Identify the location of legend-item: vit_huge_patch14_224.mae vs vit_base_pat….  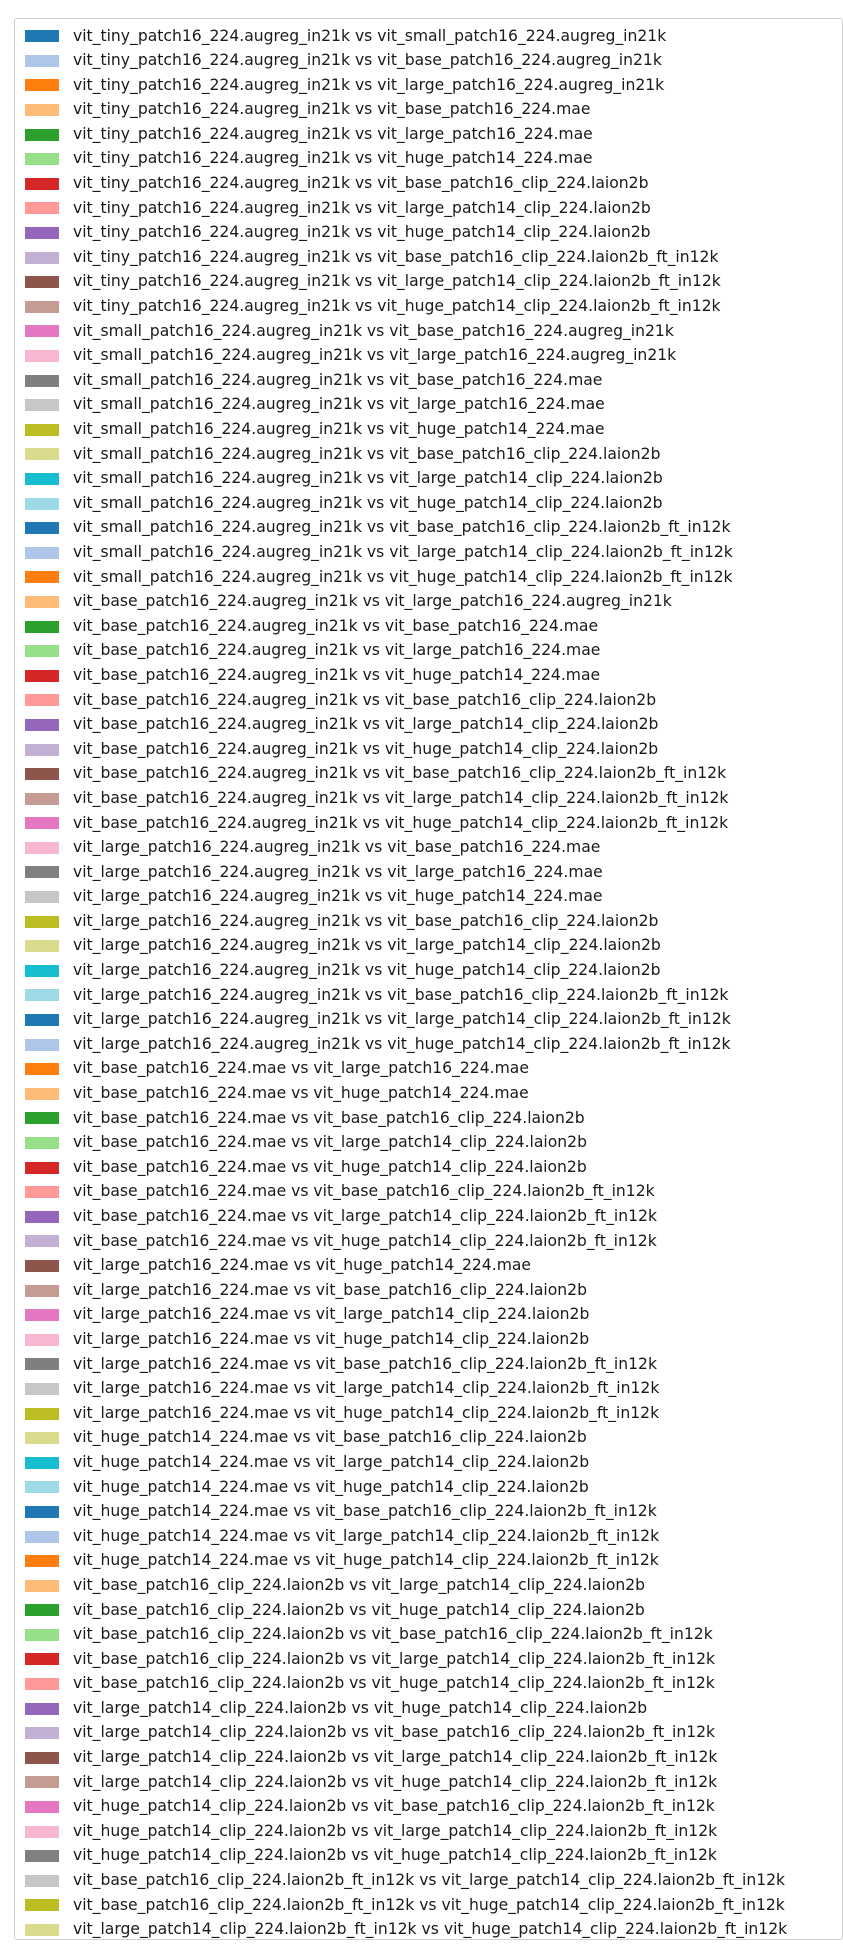
(406, 1512).